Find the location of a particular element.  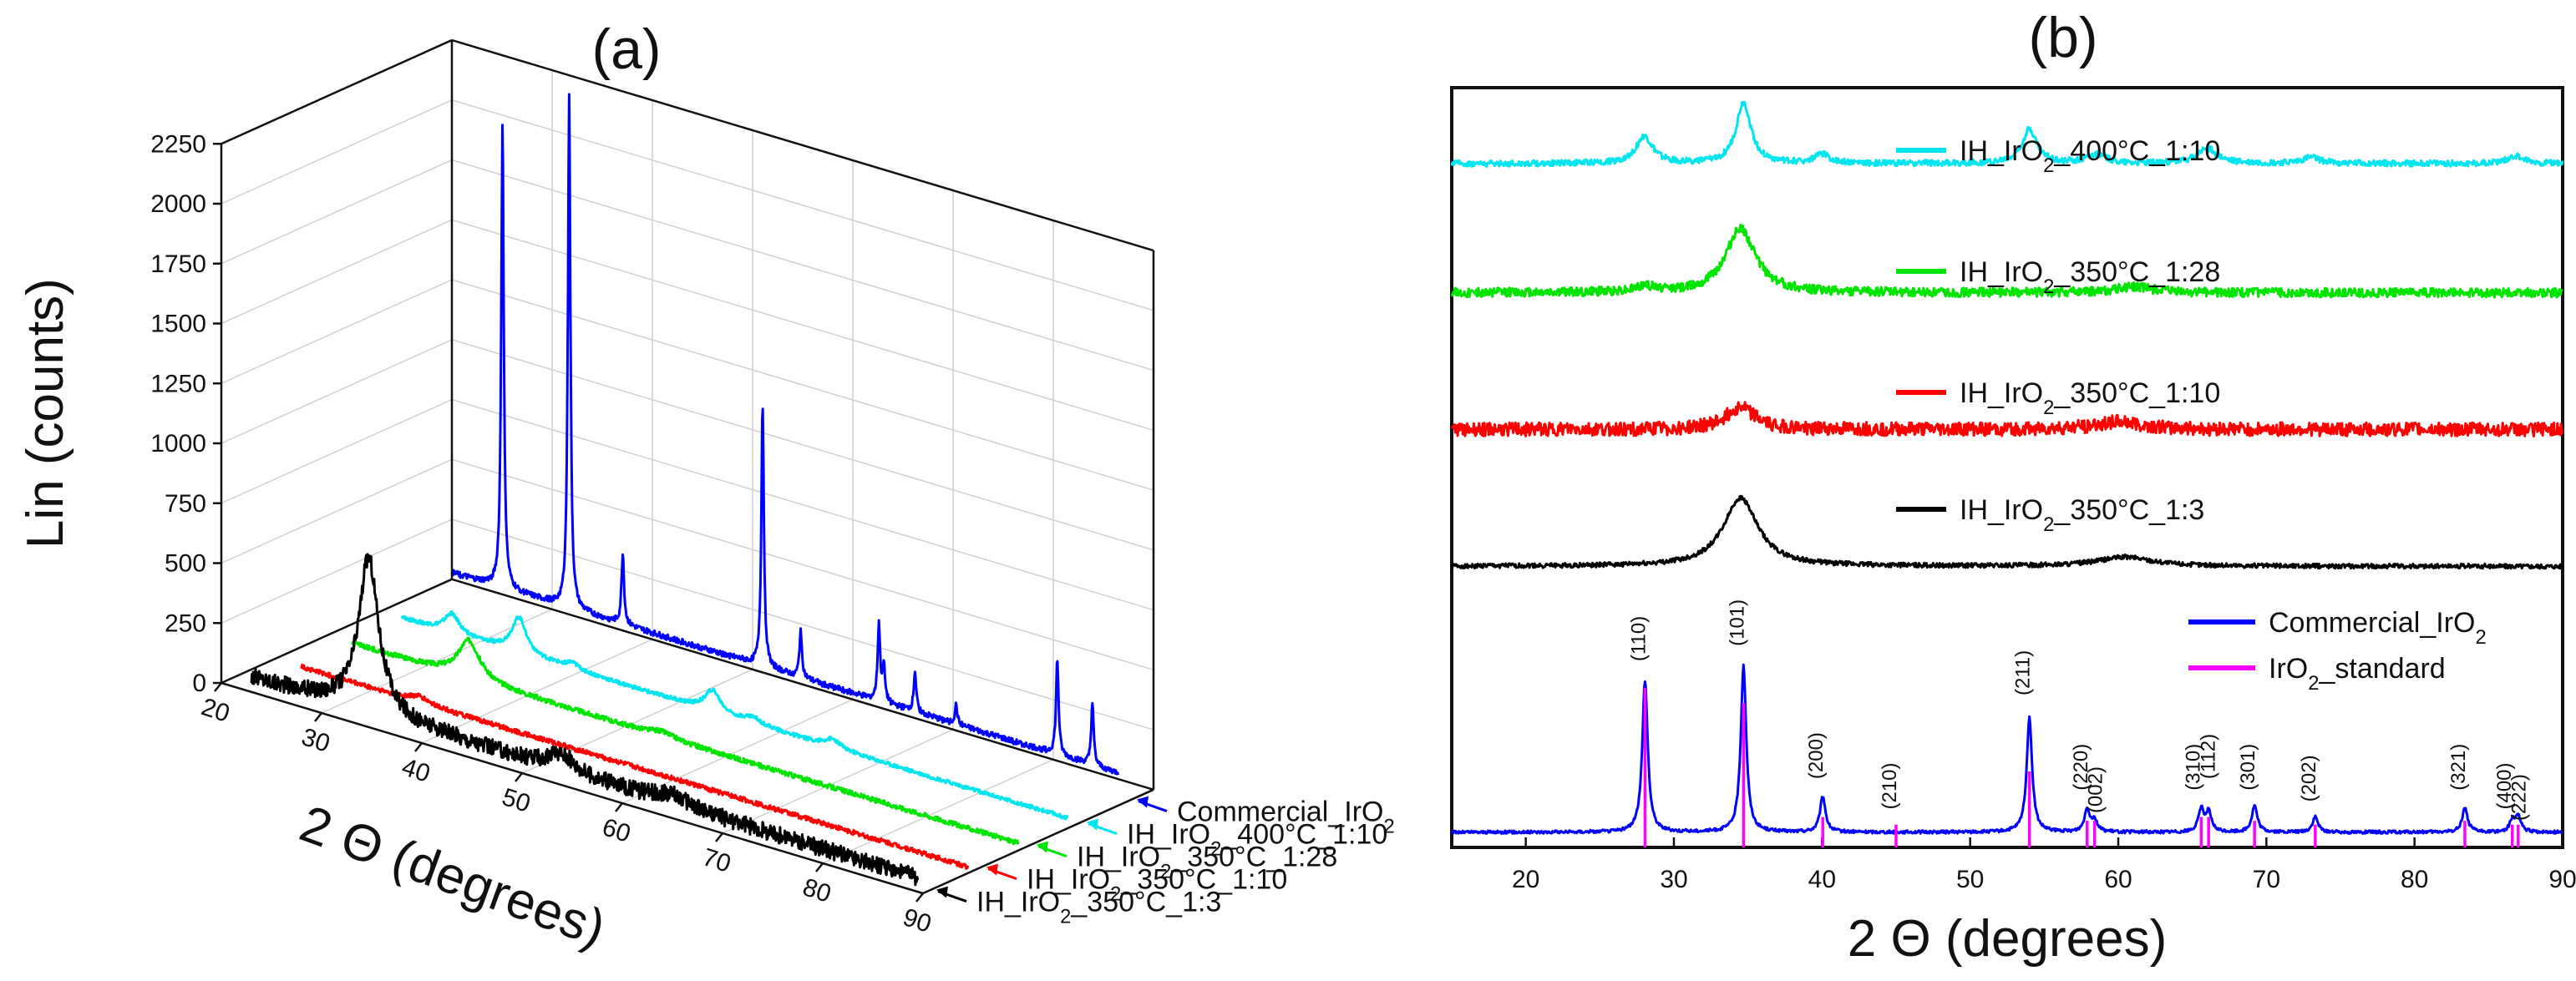

hkl-label-7: (310) is located at coordinates (2194, 767).